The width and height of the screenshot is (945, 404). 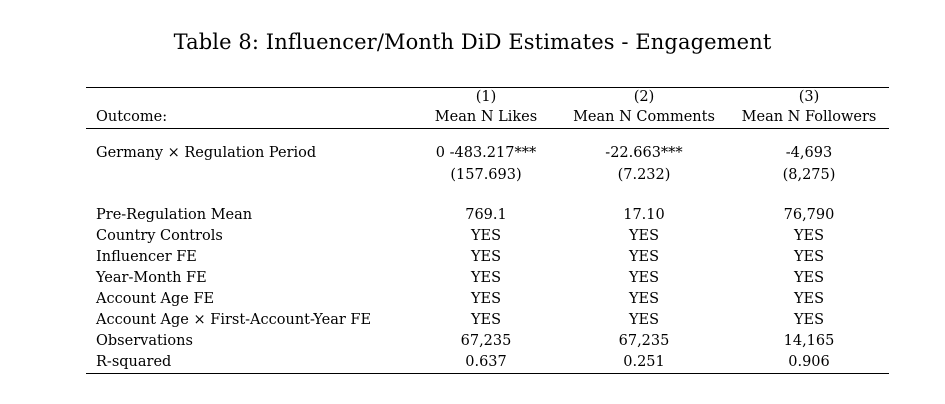 I want to click on table-top-rule, so click(x=487, y=87).